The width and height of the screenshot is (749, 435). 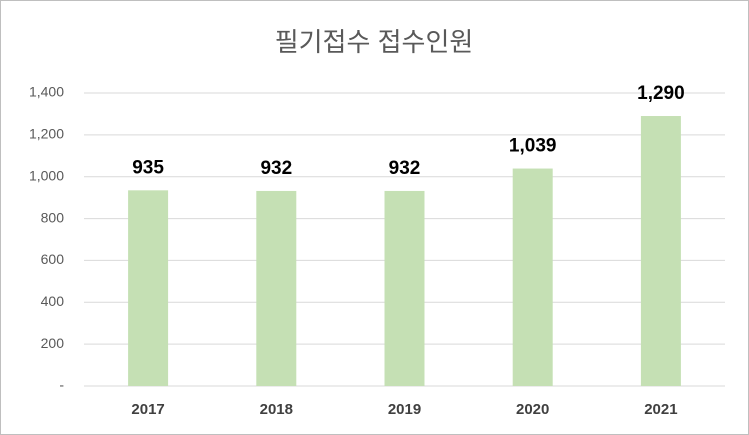 I want to click on y-tick-label: 400, so click(x=53, y=301).